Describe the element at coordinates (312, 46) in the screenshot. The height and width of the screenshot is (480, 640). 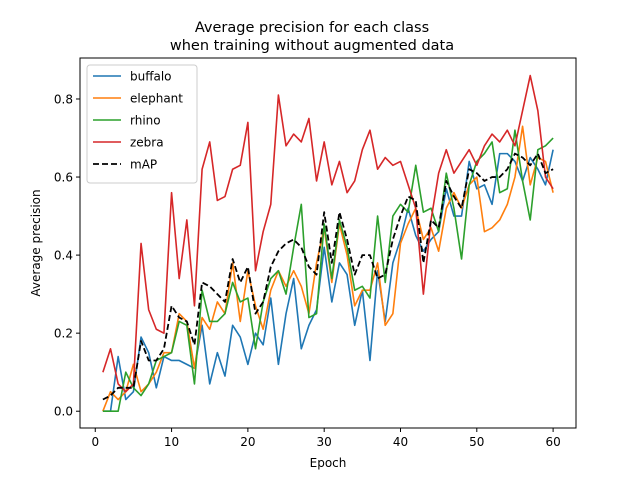
I see `chart-title-line-2: when training without augmented data` at that location.